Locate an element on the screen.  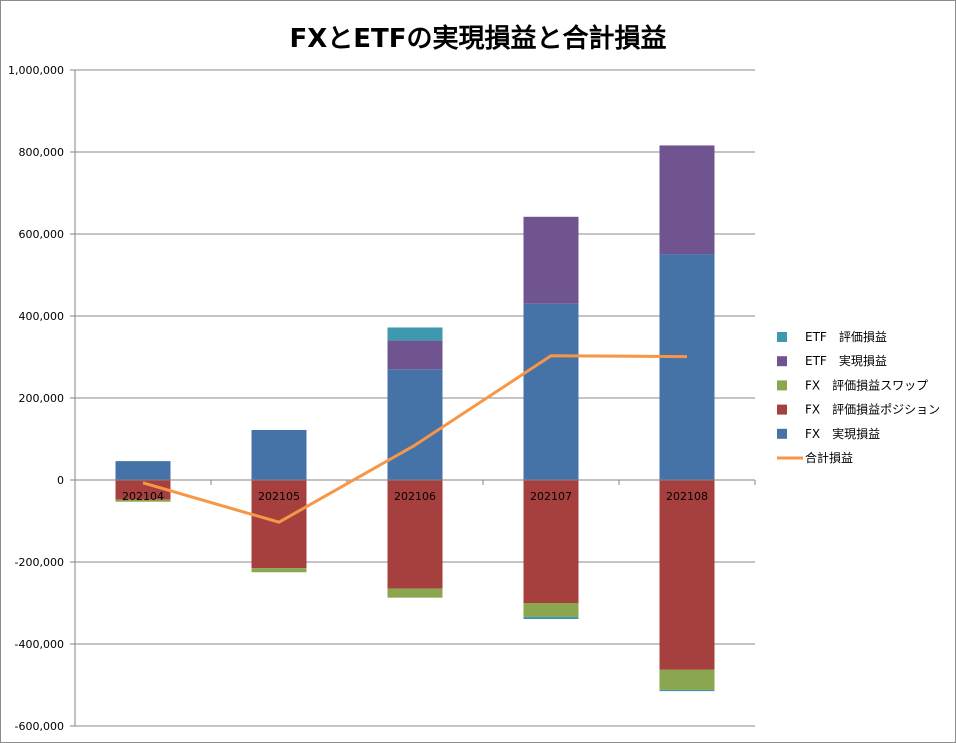
x-category-label: 202106 is located at coordinates (415, 496).